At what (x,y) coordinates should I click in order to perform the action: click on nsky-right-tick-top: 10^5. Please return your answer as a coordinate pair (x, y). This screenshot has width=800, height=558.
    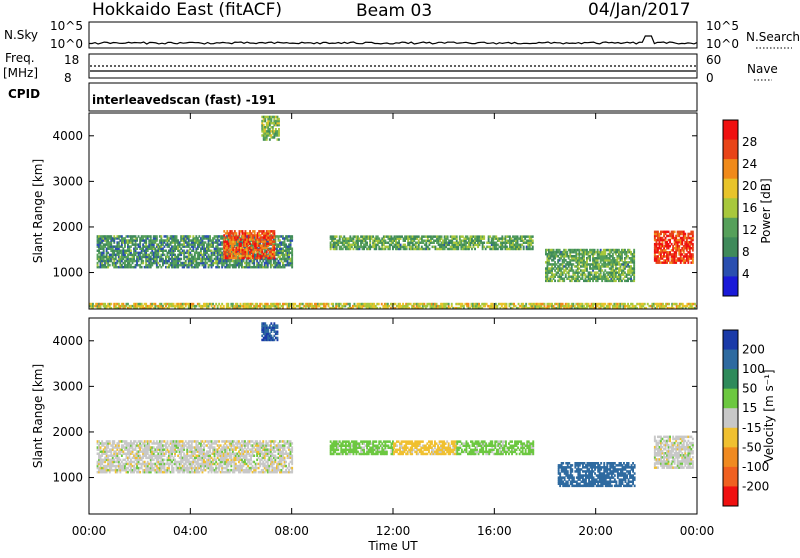
    Looking at the image, I should click on (722, 26).